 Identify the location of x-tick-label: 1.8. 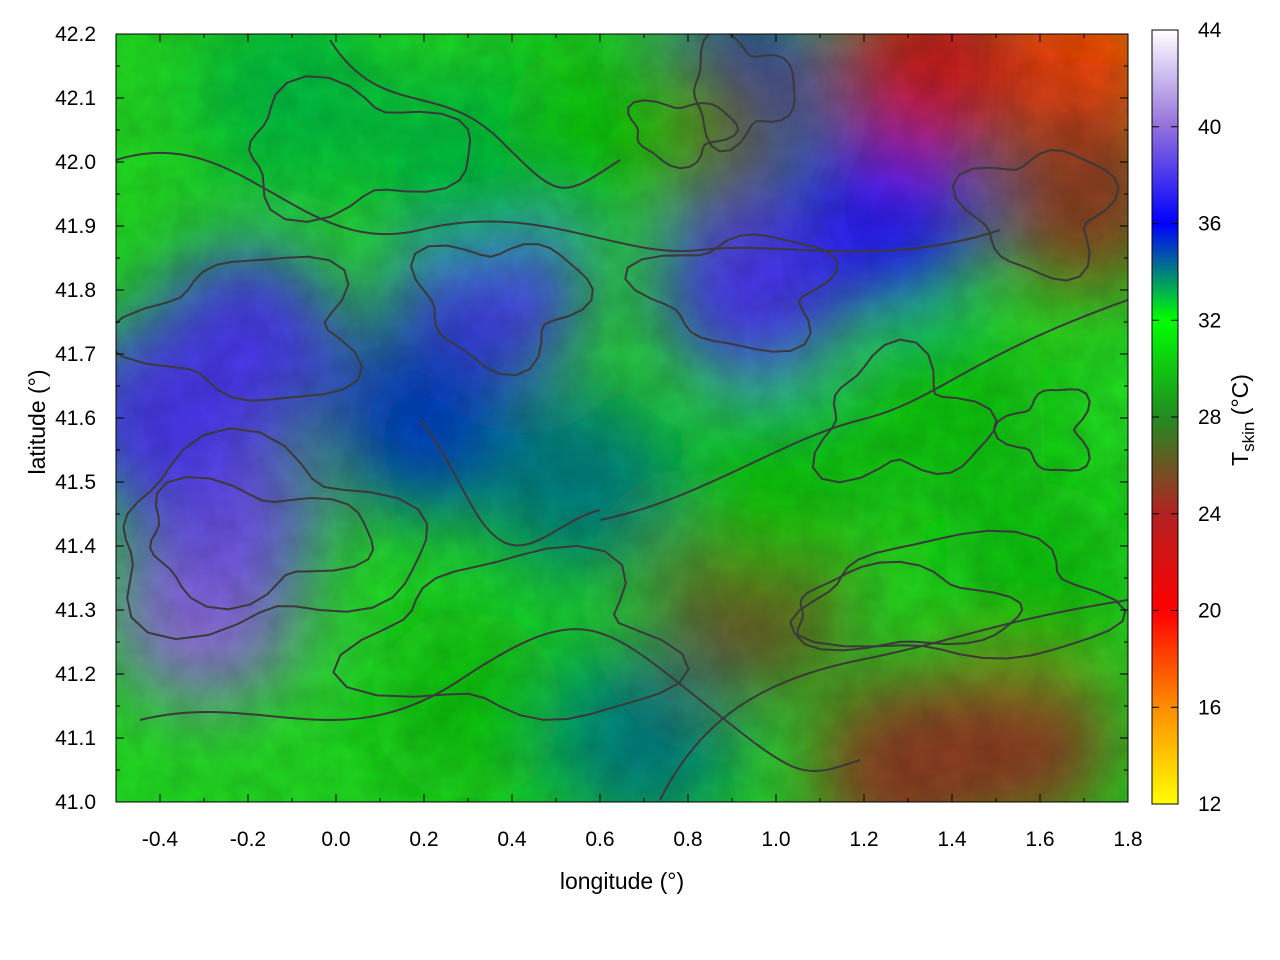
(1127, 839).